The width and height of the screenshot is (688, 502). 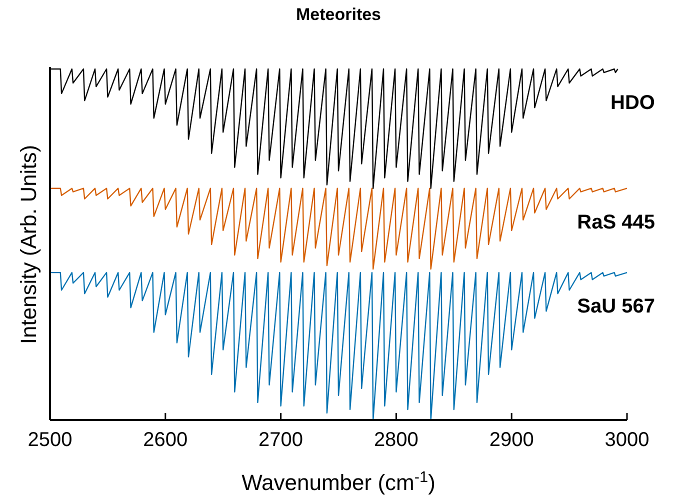 I want to click on x-tick-label: 2700, so click(x=281, y=440).